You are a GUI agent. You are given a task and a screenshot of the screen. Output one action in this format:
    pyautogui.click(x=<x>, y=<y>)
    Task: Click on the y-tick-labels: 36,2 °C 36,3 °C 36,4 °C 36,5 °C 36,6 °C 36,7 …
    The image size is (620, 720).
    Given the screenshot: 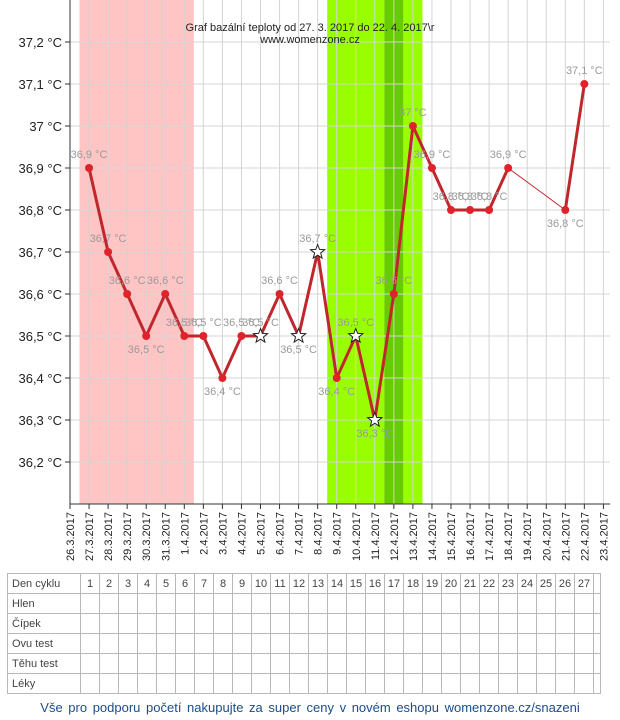 What is the action you would take?
    pyautogui.click(x=44, y=252)
    